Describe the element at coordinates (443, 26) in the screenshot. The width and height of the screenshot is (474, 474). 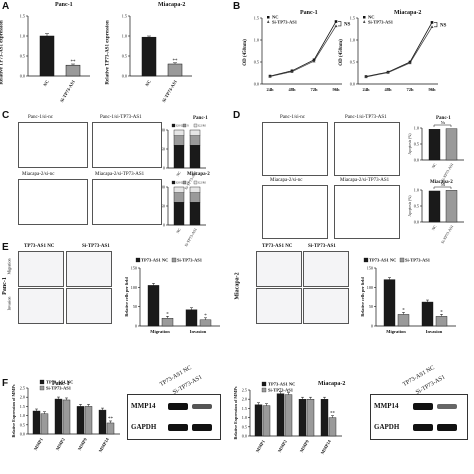
I see `b-mia-ns: NS` at that location.